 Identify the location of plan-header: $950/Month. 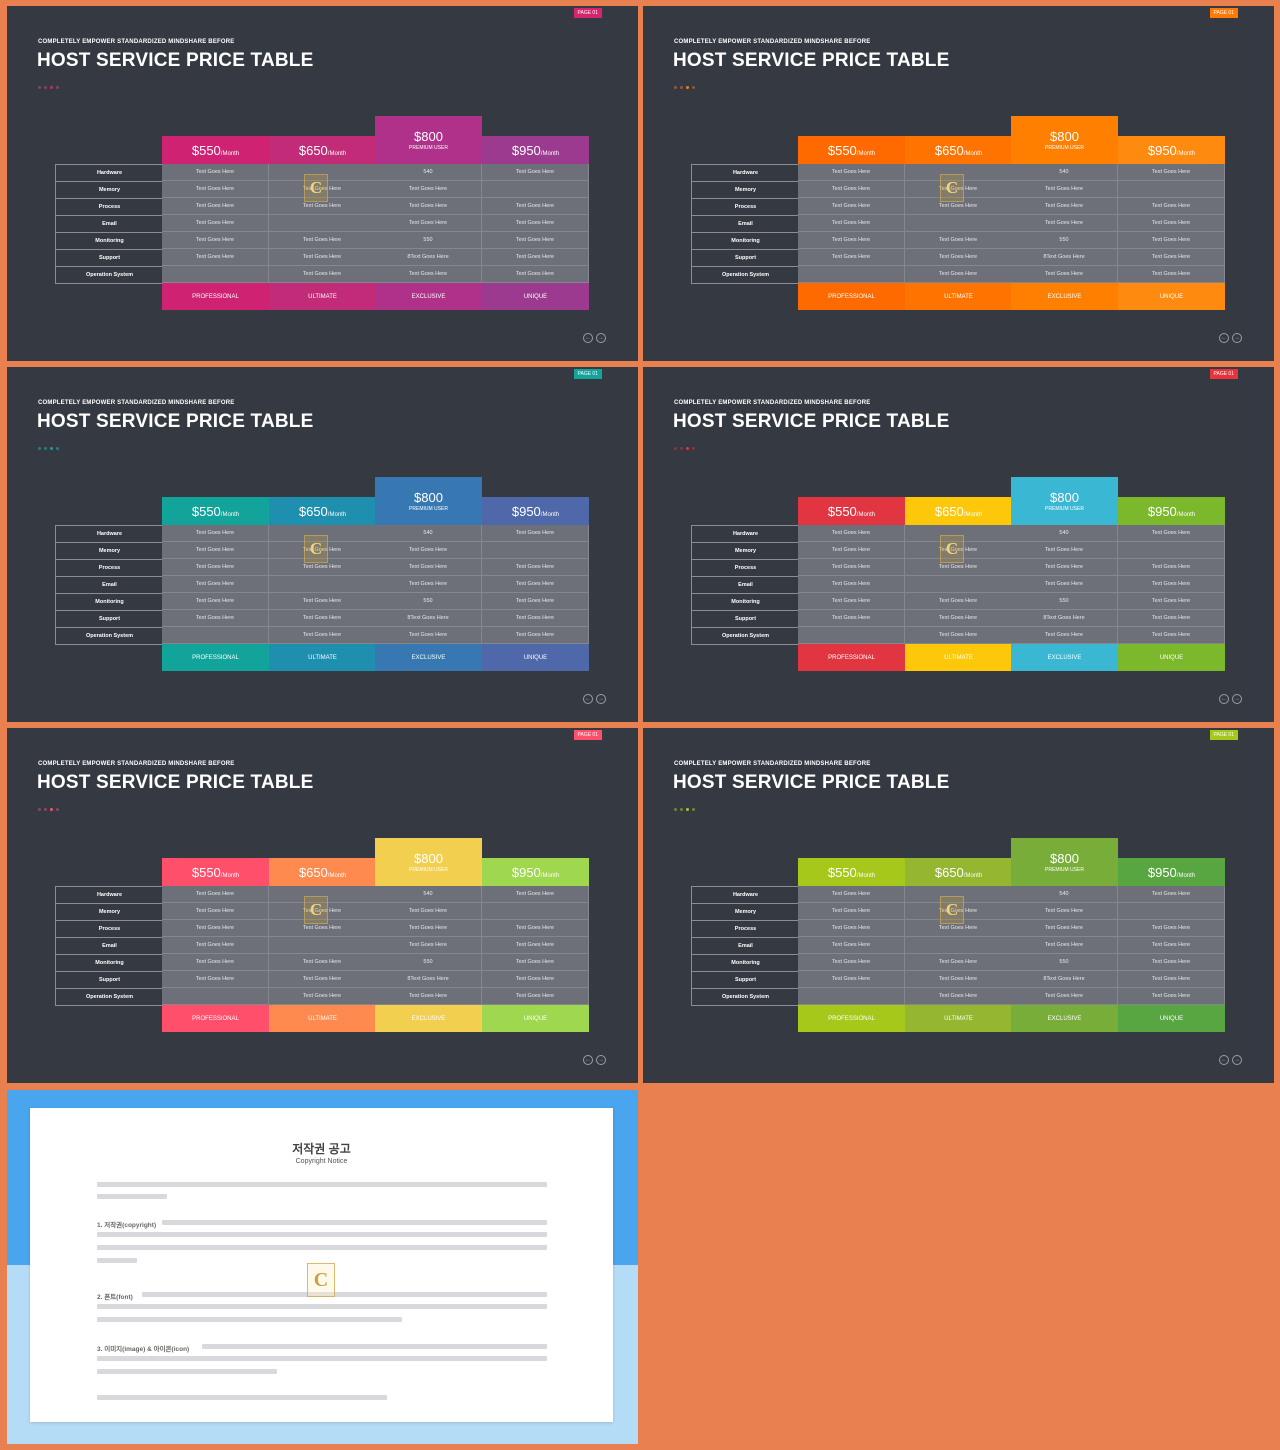
(535, 150).